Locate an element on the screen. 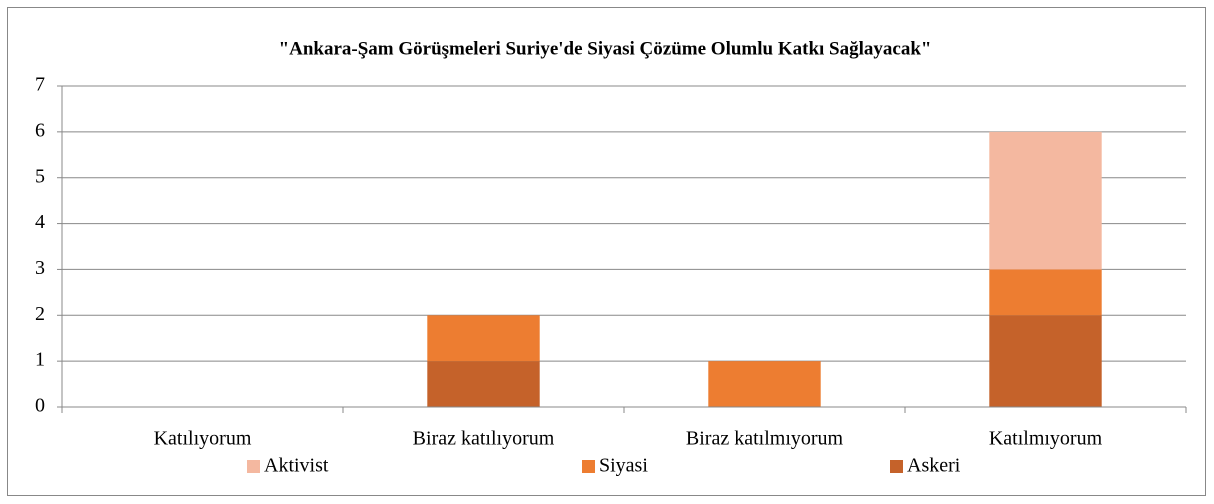 This screenshot has height=504, width=1214. y-tick-label: 2 is located at coordinates (40, 314).